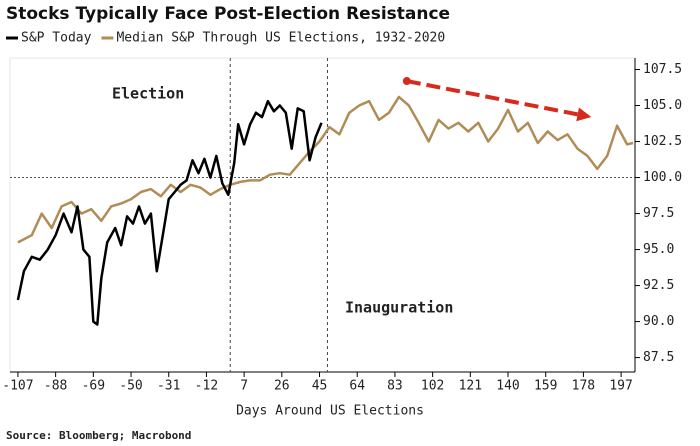 This screenshot has width=700, height=446. I want to click on legend-label: S&P Today, so click(56, 38).